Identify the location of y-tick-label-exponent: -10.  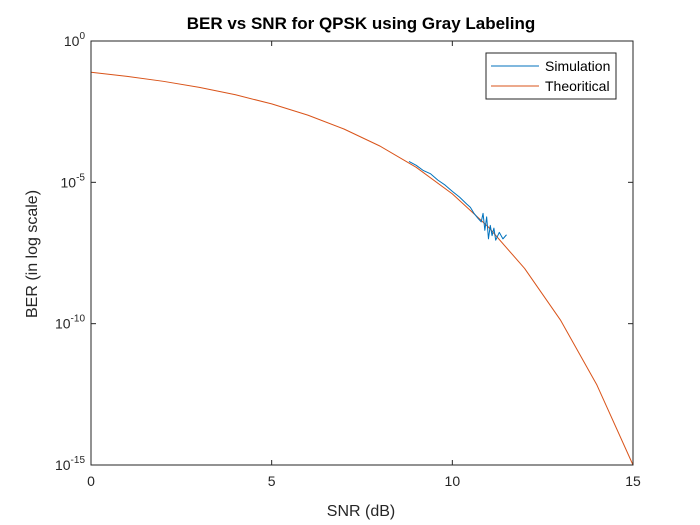
(78, 319).